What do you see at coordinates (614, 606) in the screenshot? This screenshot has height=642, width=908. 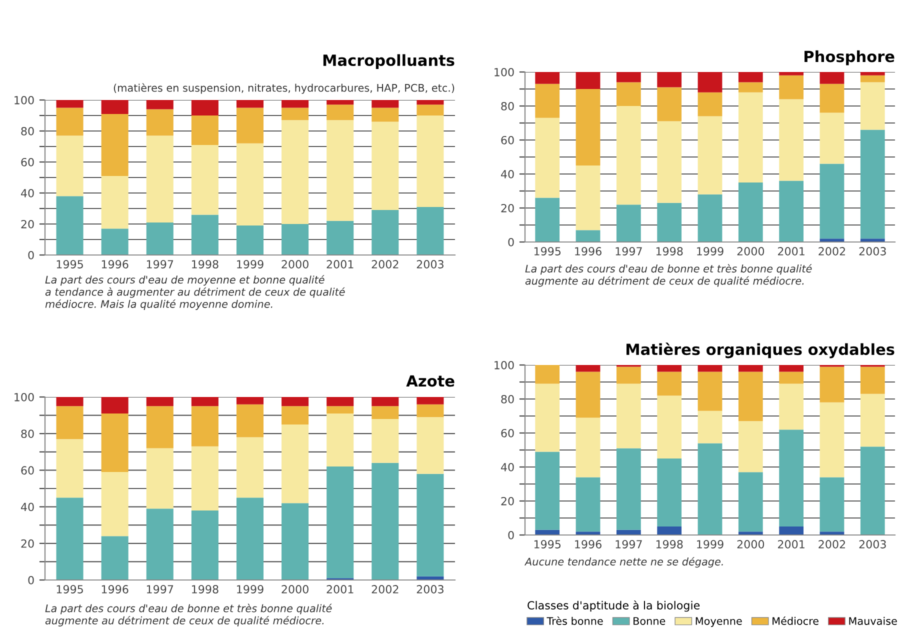 I see `legend-title: Classes d'aptitude à la biologie` at bounding box center [614, 606].